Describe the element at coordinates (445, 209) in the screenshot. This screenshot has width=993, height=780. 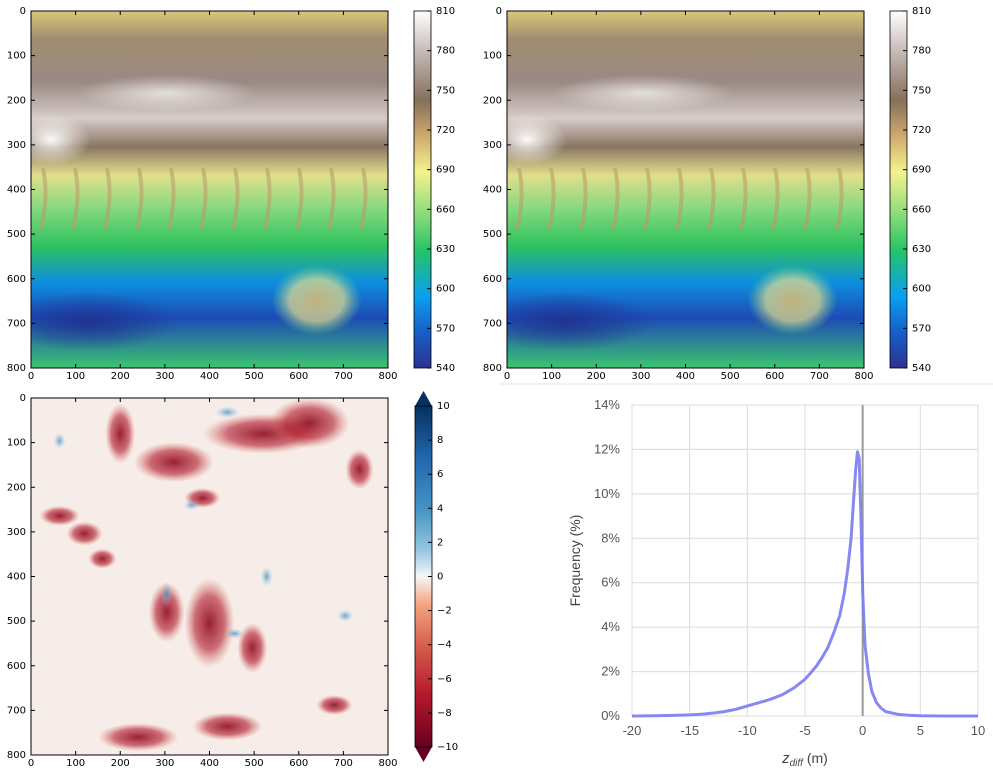
I see `colorbar-tick-label: 660` at that location.